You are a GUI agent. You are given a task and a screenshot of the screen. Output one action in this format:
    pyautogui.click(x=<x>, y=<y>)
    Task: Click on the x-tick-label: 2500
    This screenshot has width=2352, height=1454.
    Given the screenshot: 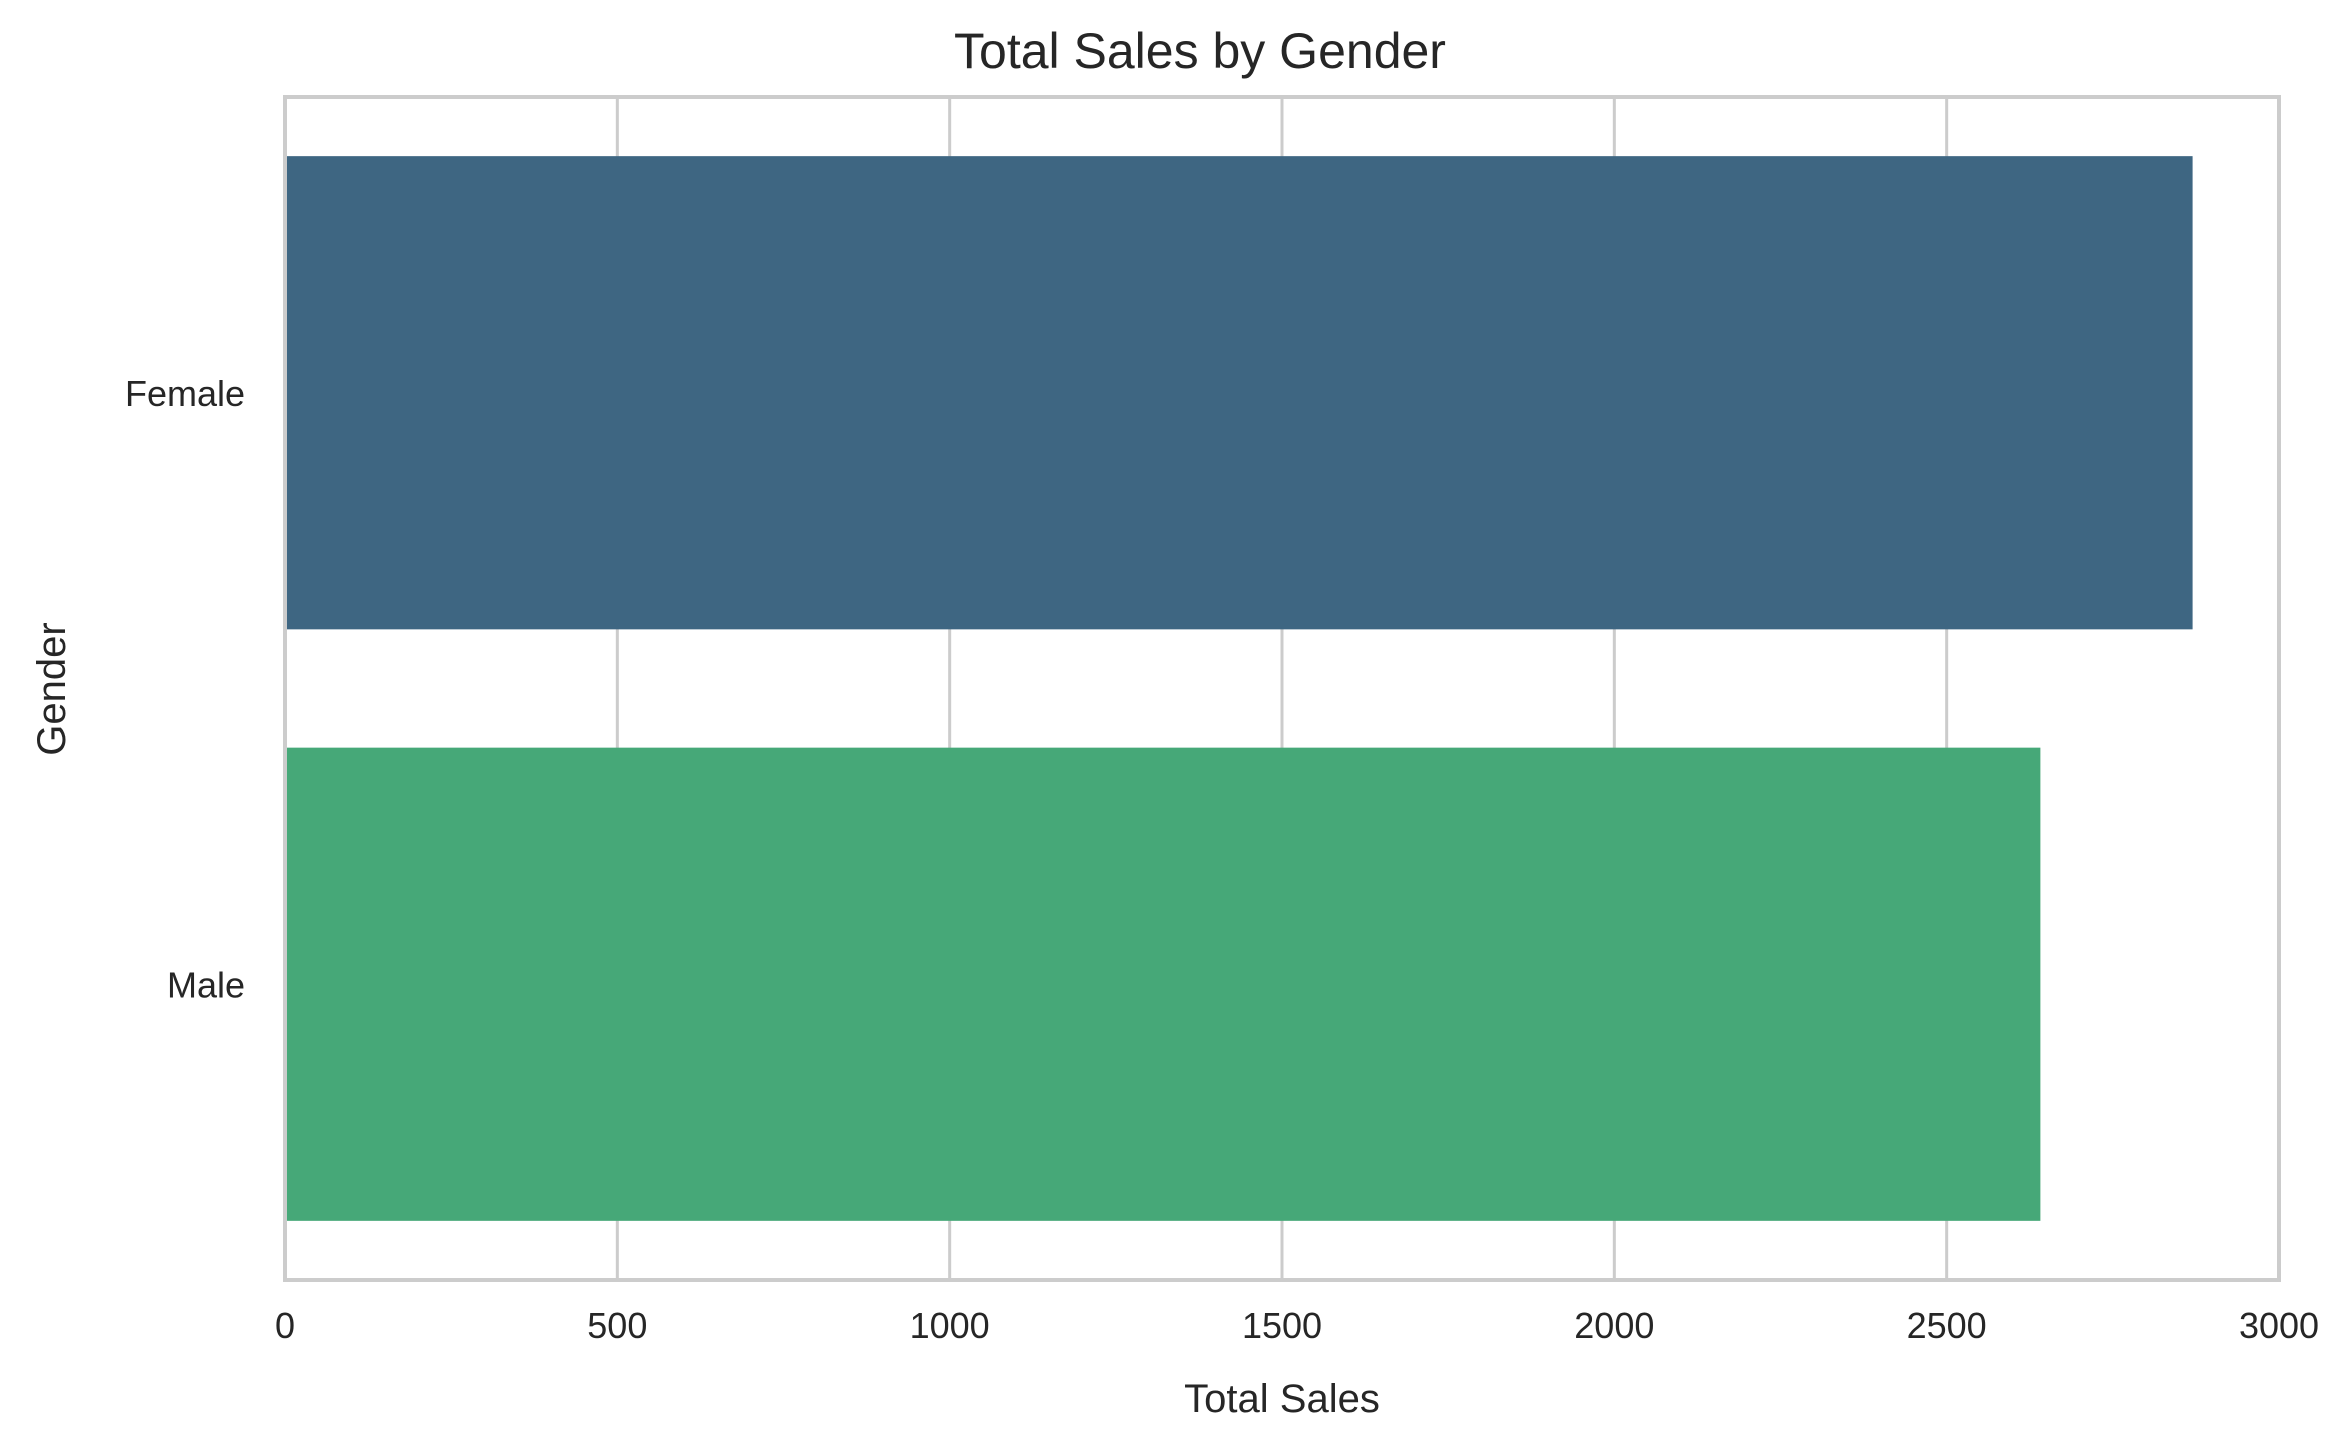 What is the action you would take?
    pyautogui.click(x=1947, y=1325)
    